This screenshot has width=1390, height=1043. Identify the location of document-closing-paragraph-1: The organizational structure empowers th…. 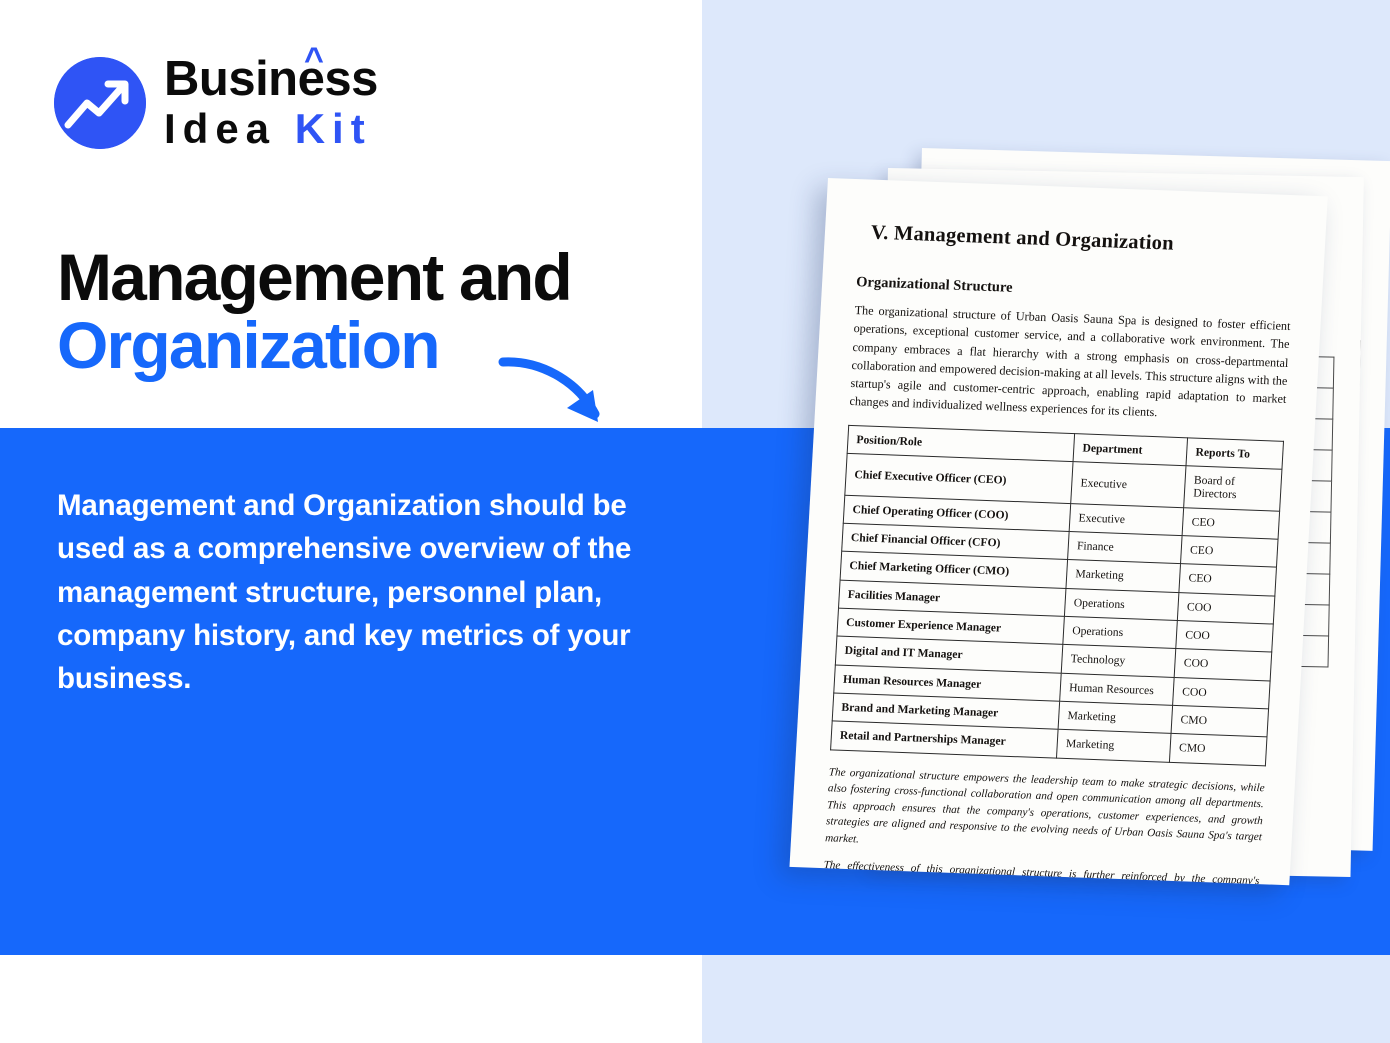
(1044, 806).